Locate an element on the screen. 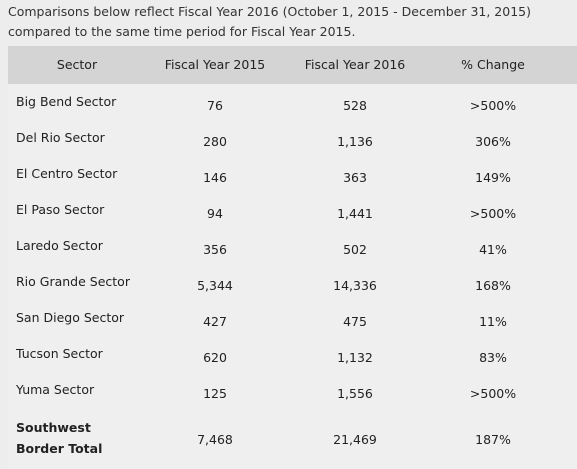 This screenshot has height=469, width=577. value-cell: 41% is located at coordinates (493, 249).